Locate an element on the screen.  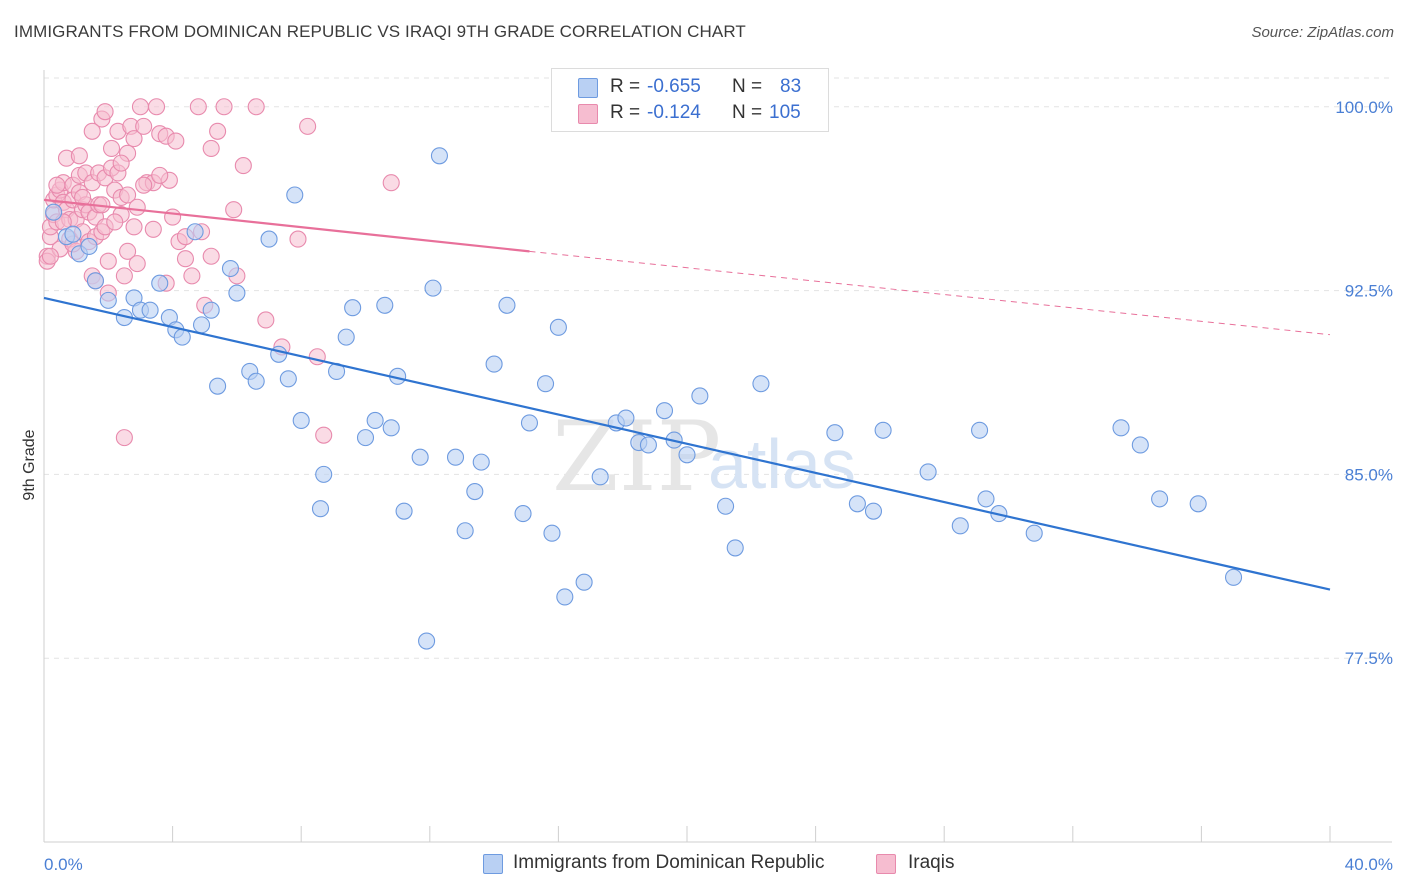
y-tick-label: 92.5% is located at coordinates (1369, 291).